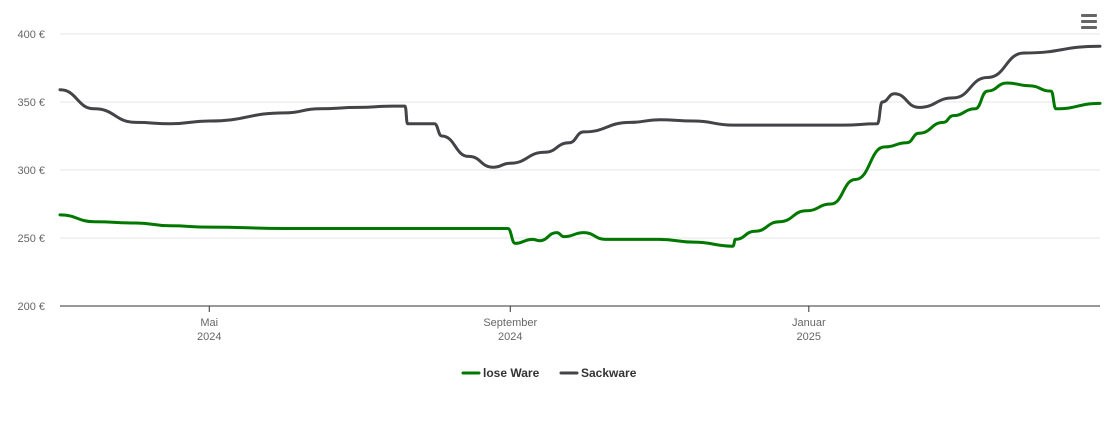  What do you see at coordinates (809, 337) in the screenshot?
I see `x-tick-label-year: 2025` at bounding box center [809, 337].